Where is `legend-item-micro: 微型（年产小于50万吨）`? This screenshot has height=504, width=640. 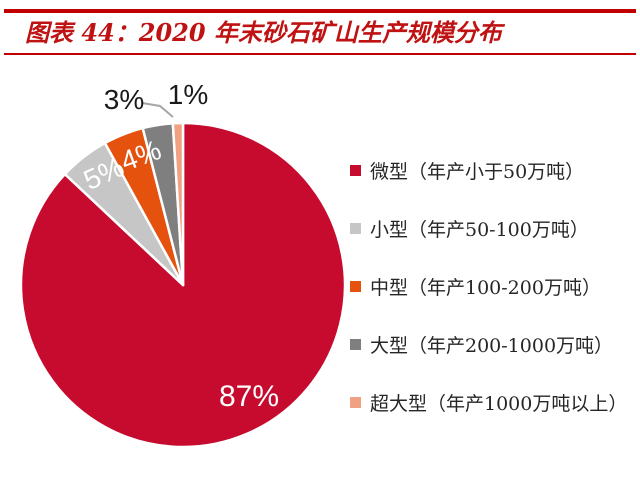 legend-item-micro: 微型（年产小于50万吨） is located at coordinates (480, 170).